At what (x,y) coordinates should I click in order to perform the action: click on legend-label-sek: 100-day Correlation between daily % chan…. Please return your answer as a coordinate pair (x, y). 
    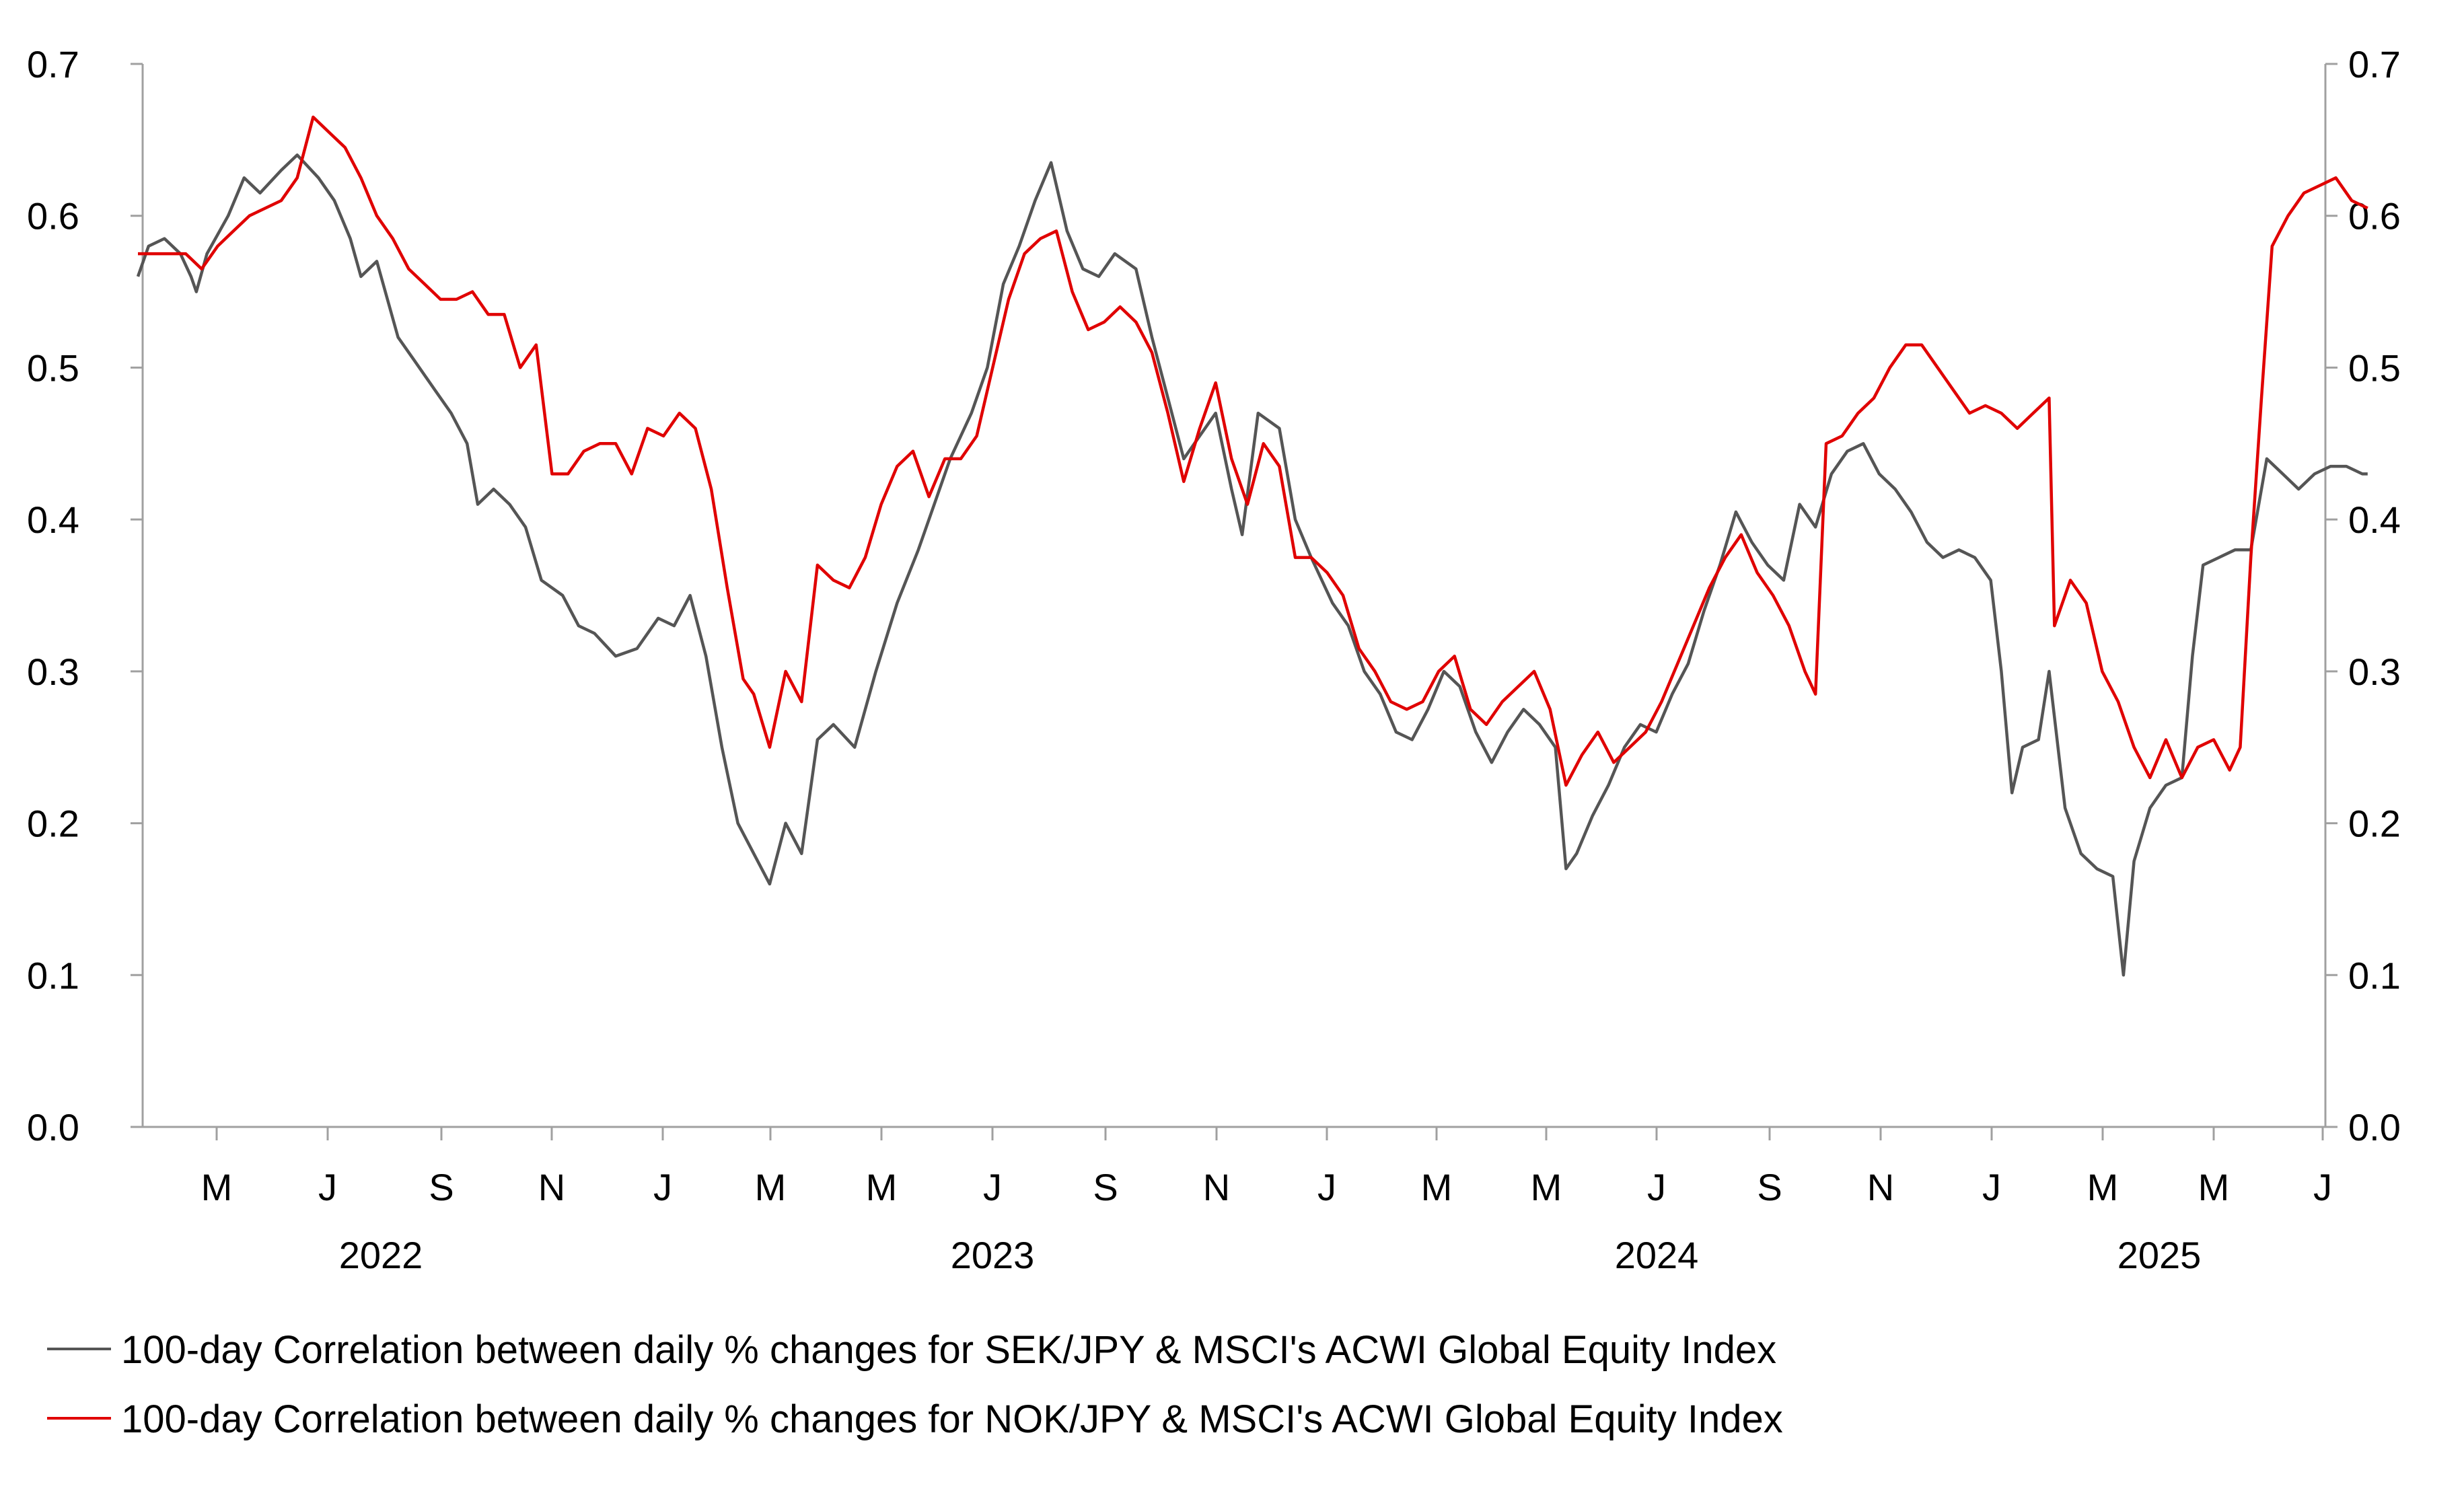
    Looking at the image, I should click on (948, 1350).